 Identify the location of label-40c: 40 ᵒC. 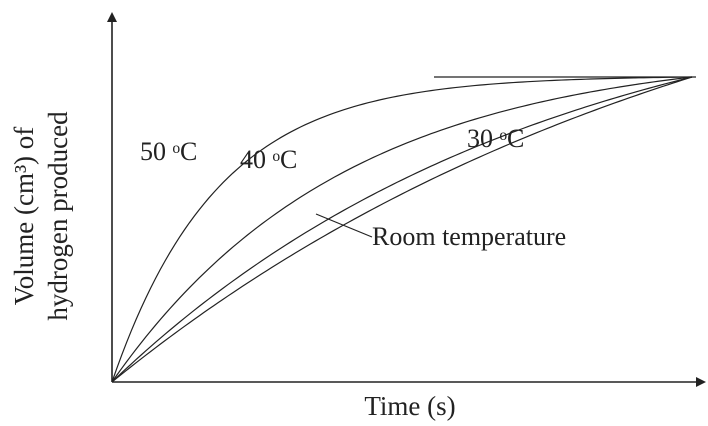
(268, 159).